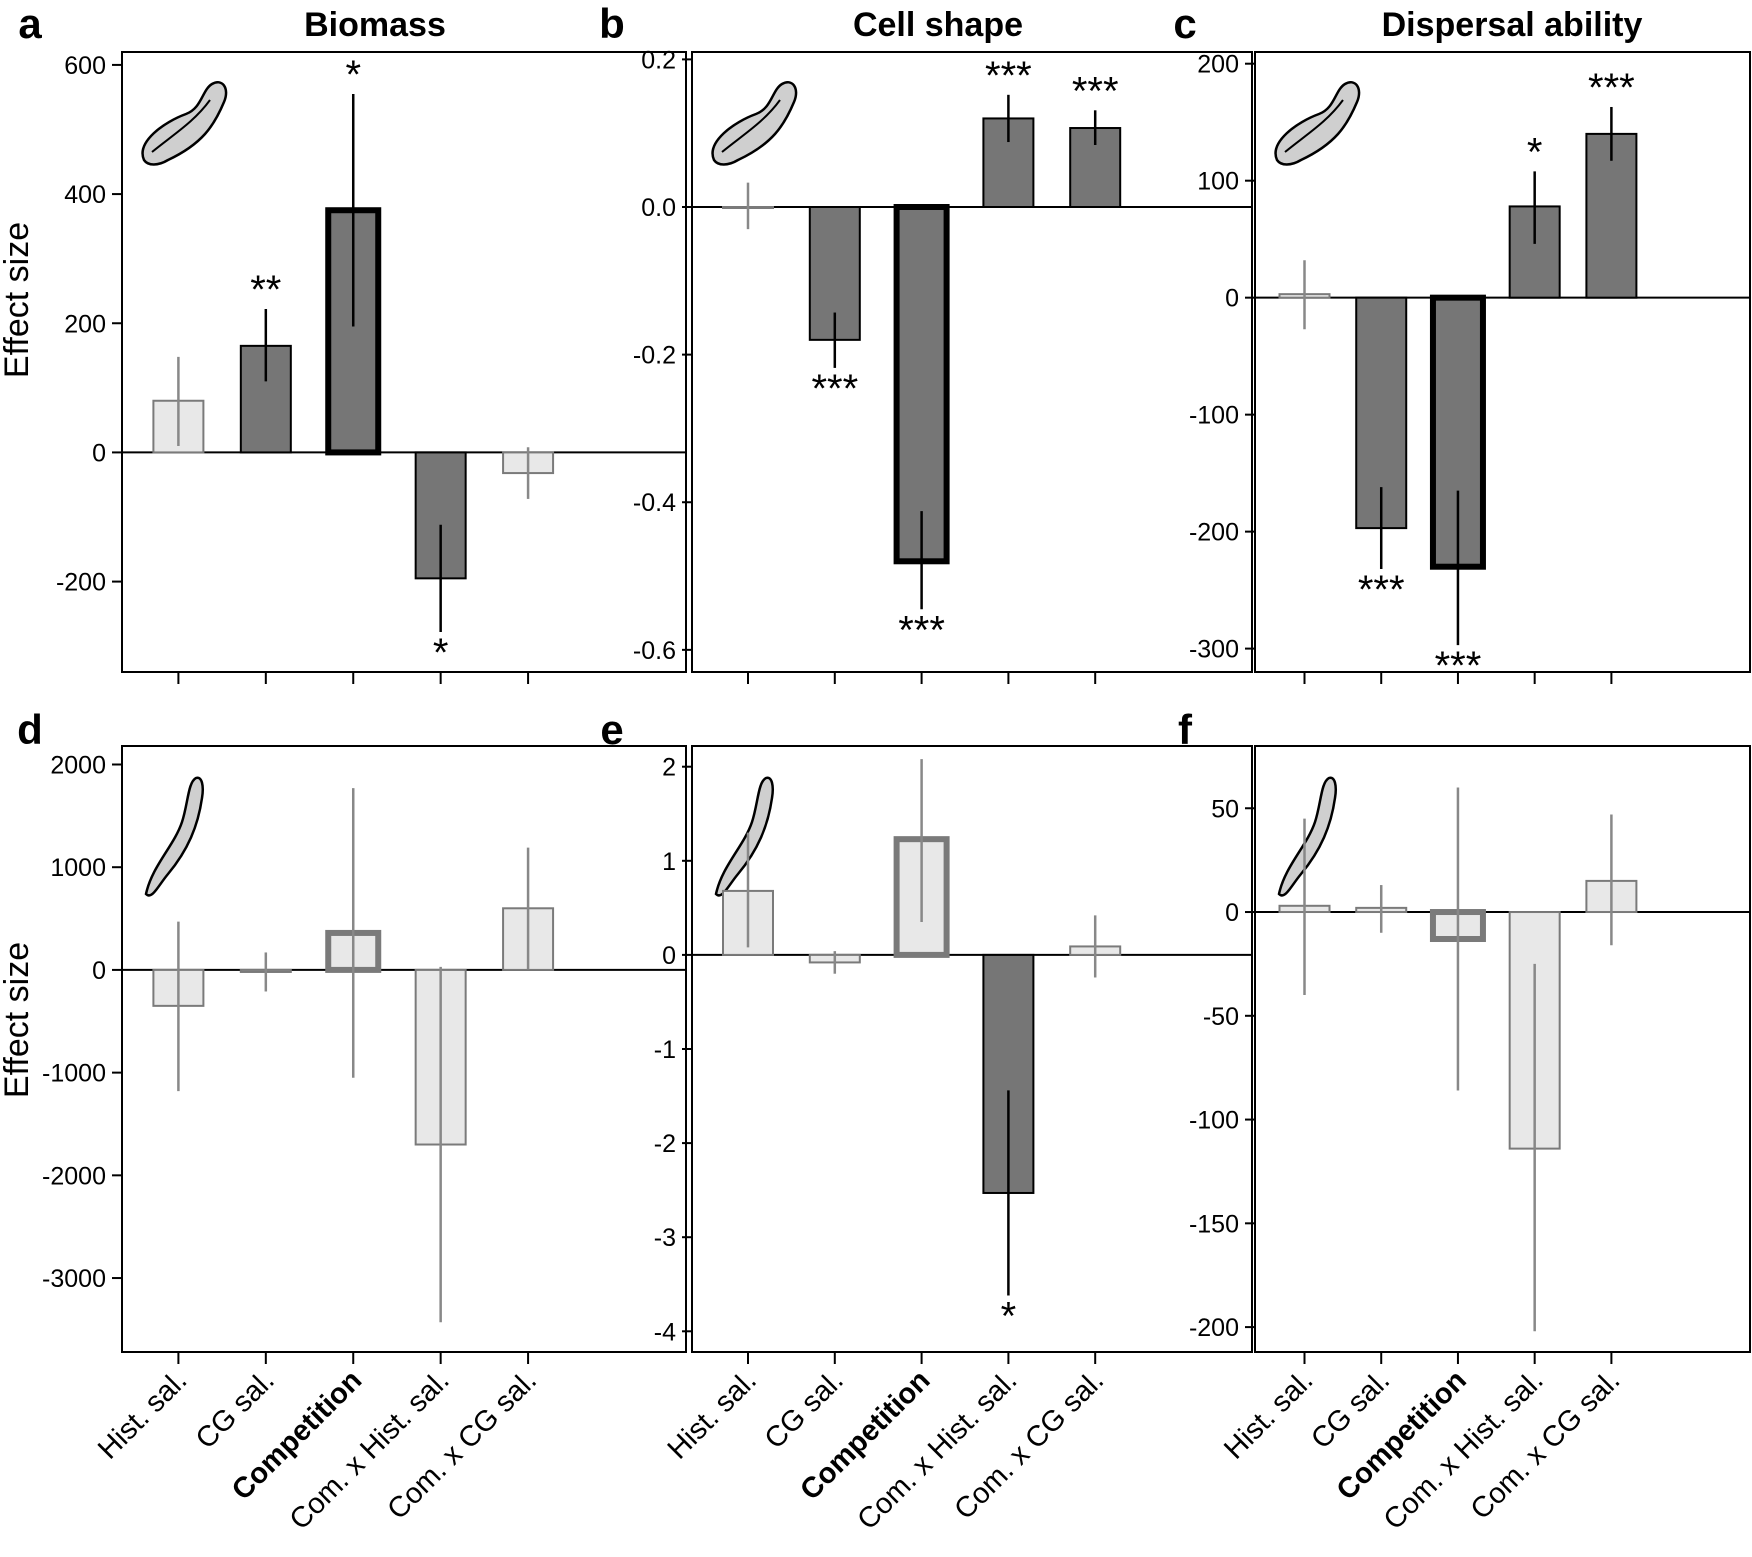 This screenshot has width=1752, height=1557. What do you see at coordinates (1225, 809) in the screenshot?
I see `y-tick-label: 50` at bounding box center [1225, 809].